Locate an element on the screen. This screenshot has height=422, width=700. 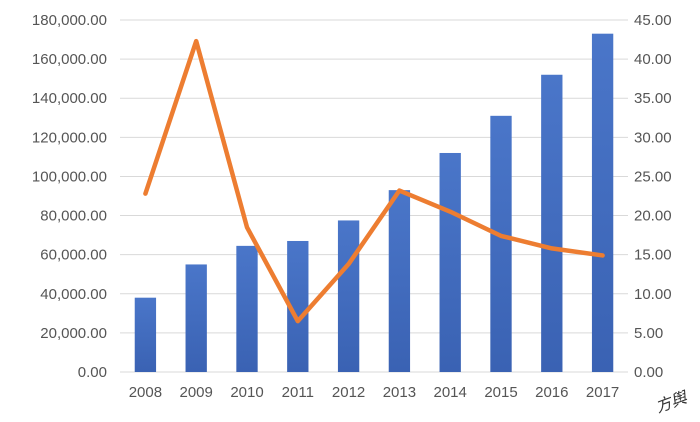
right-y-tick-label: 15.00 is located at coordinates (653, 255).